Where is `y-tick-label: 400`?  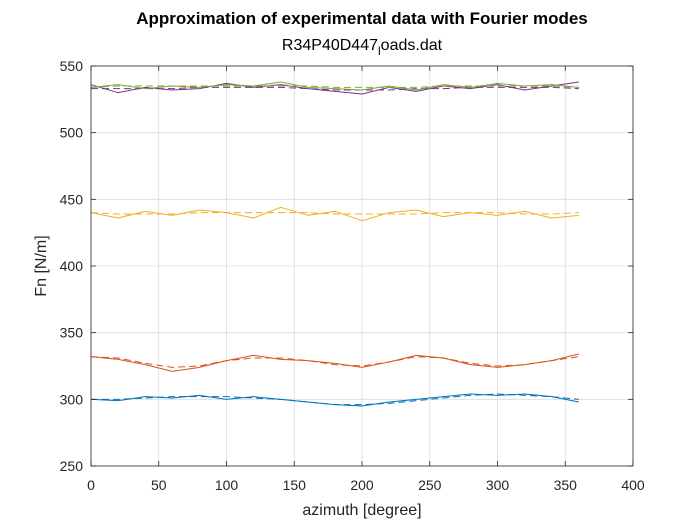 y-tick-label: 400 is located at coordinates (72, 266).